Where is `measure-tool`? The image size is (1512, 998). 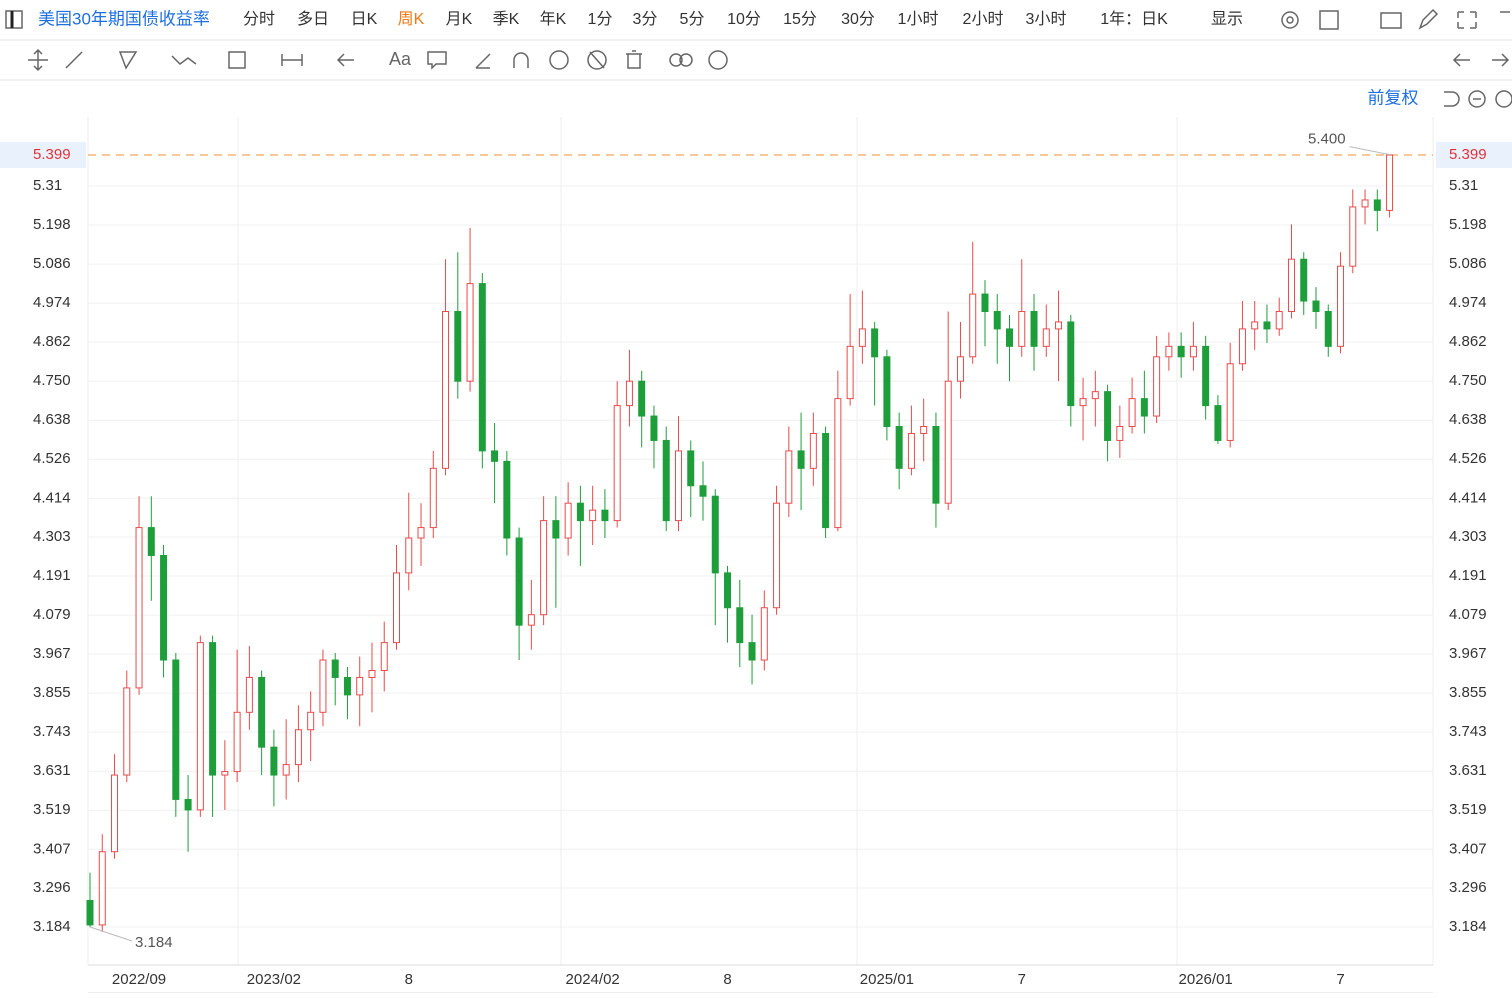 measure-tool is located at coordinates (292, 60).